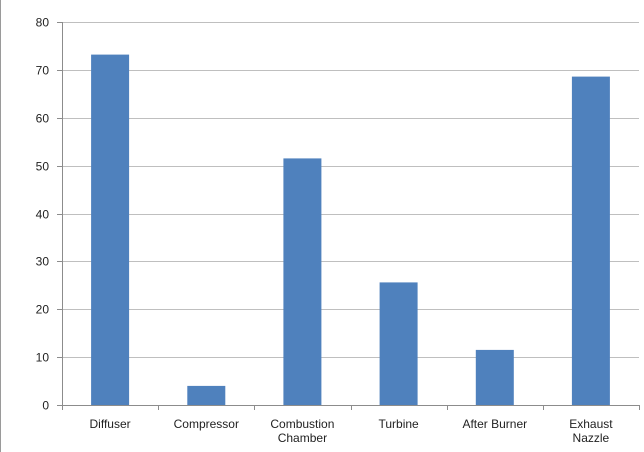  I want to click on bar-compressor, so click(206, 395).